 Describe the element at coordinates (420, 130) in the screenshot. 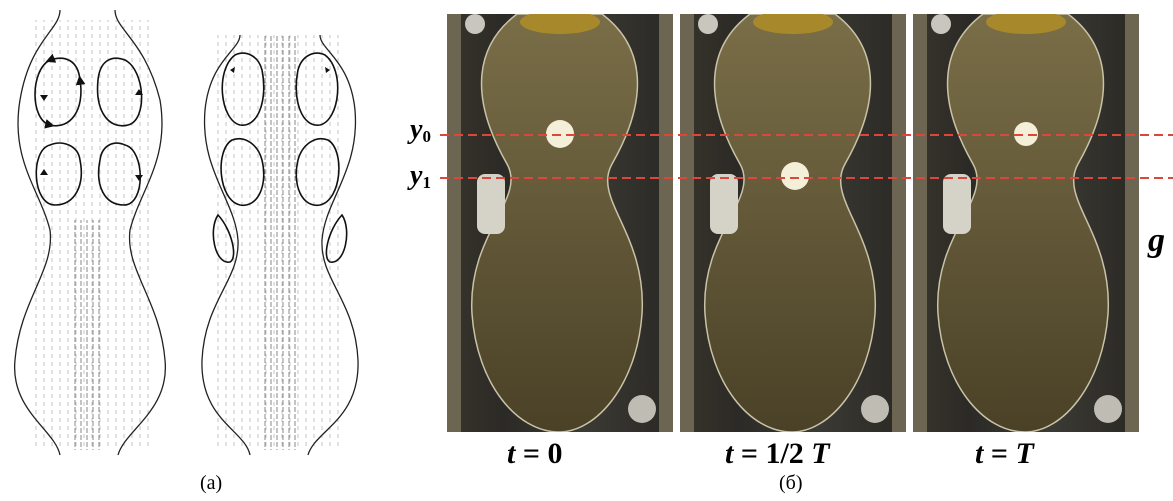

I see `label-y0: y0` at that location.